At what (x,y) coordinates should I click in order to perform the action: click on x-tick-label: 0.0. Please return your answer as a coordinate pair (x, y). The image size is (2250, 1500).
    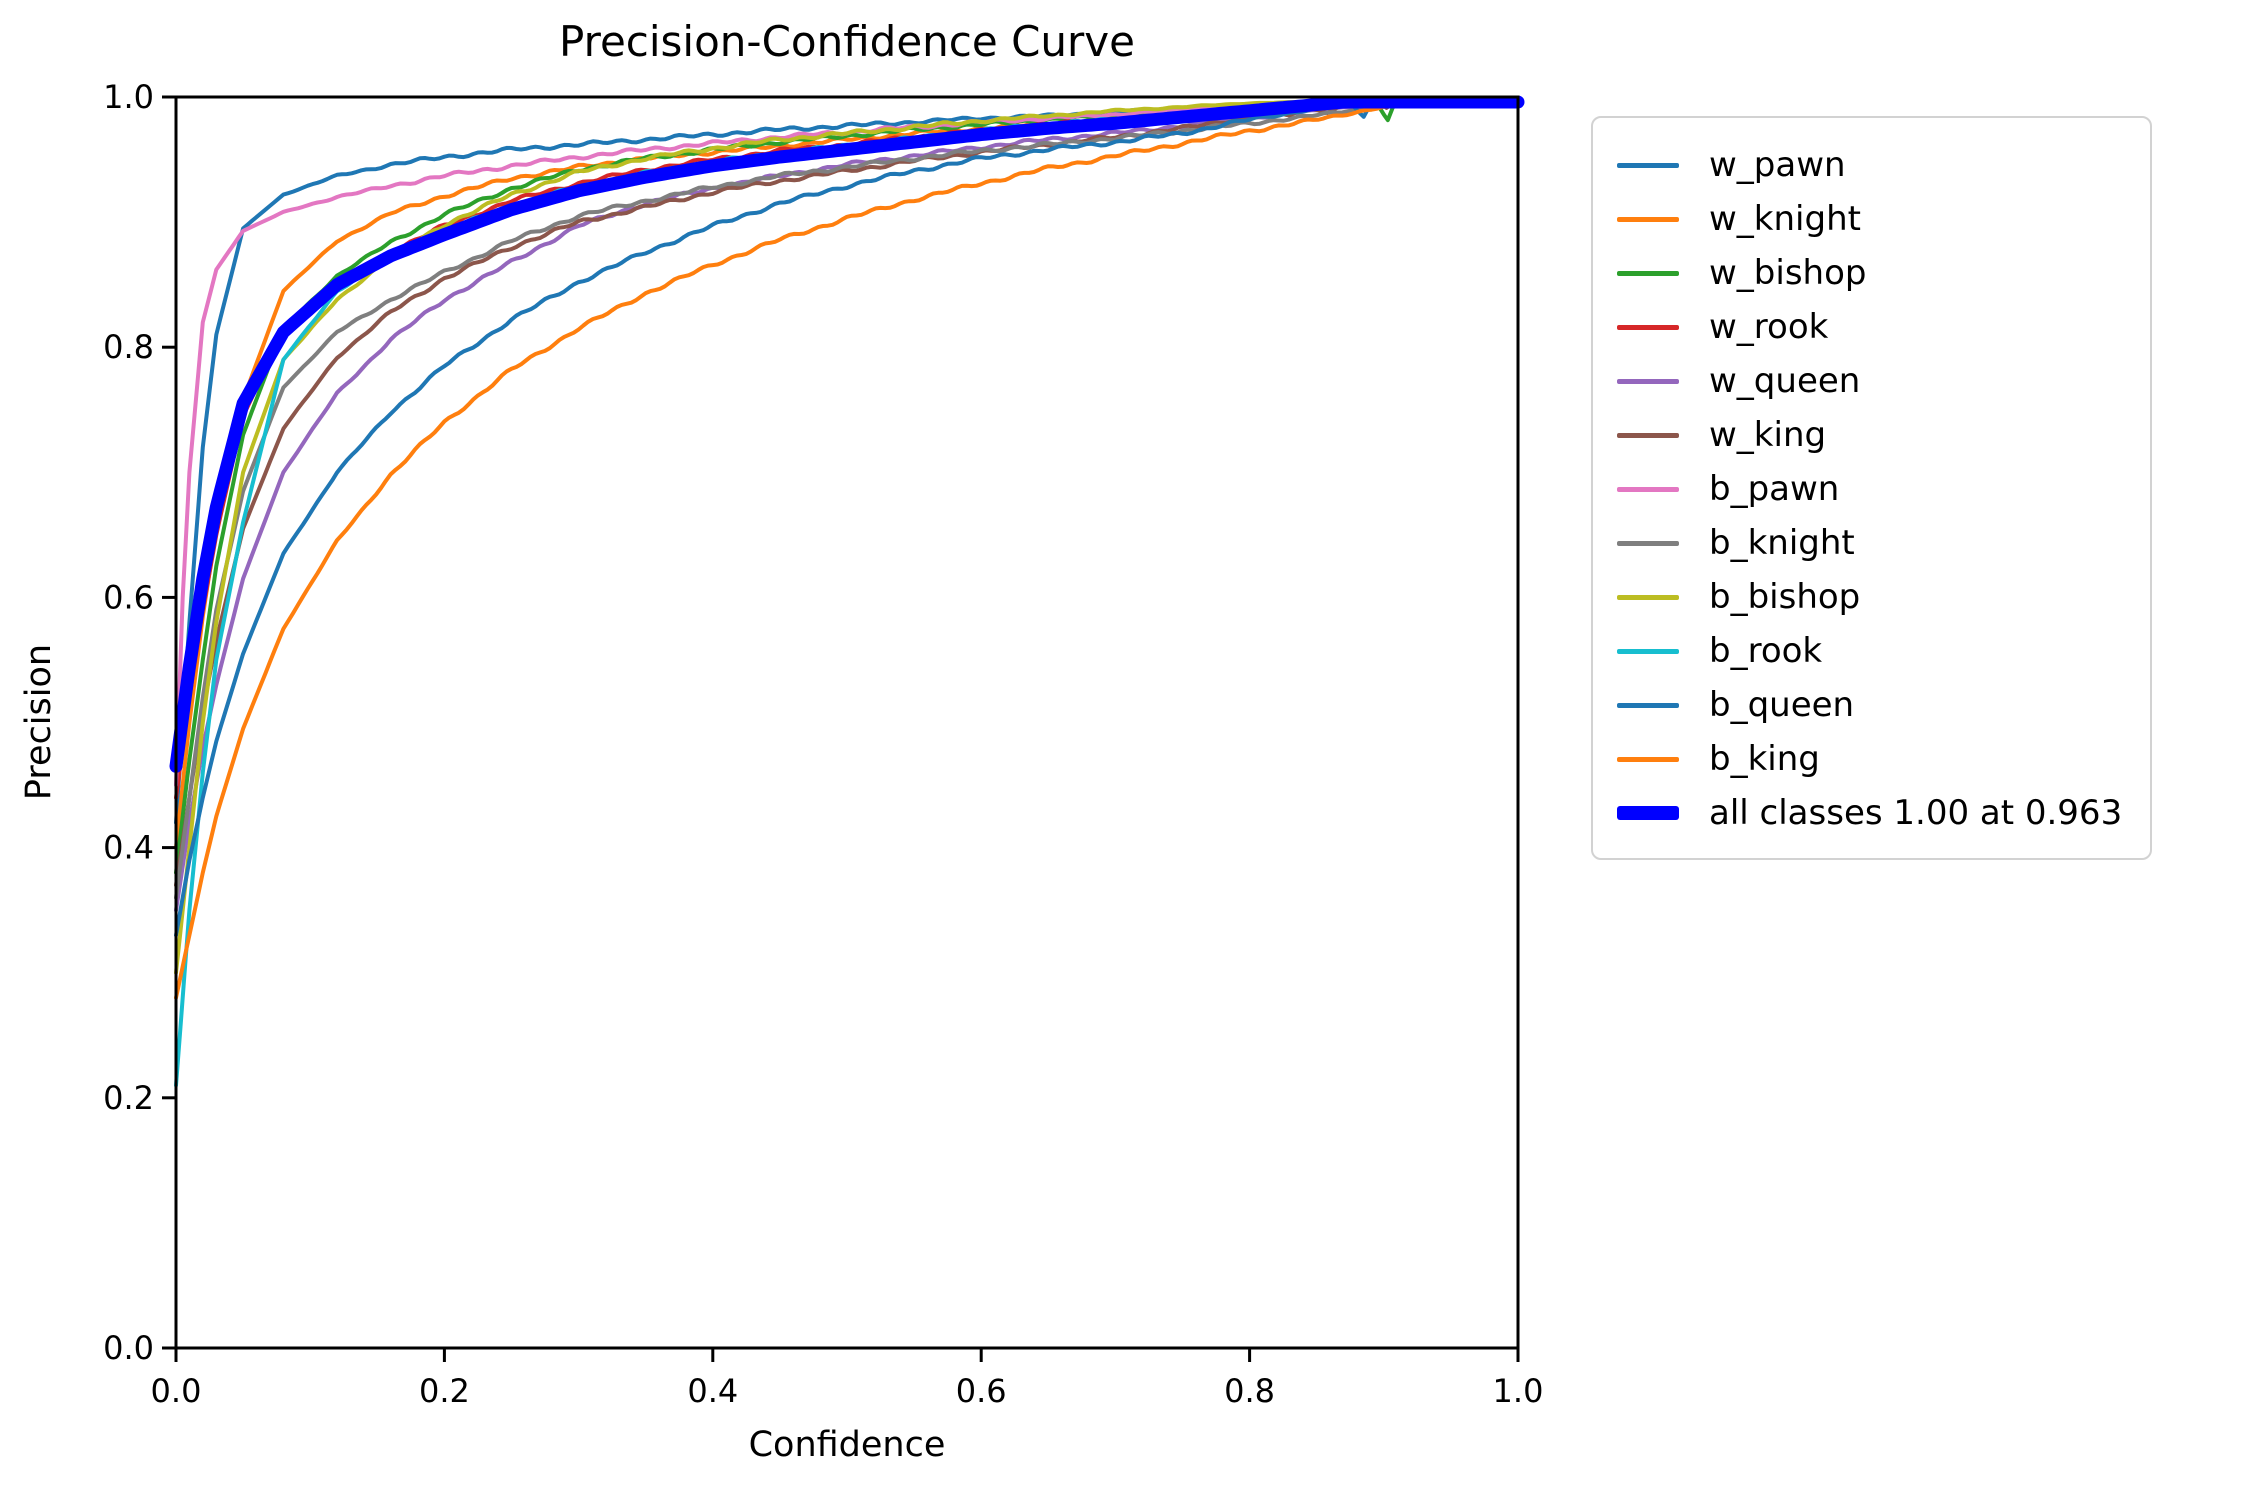
    Looking at the image, I should click on (176, 1391).